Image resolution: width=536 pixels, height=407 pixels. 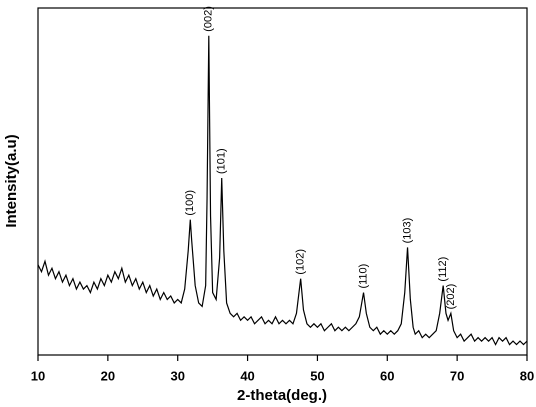 I want to click on peak-label: (101), so click(x=222, y=161).